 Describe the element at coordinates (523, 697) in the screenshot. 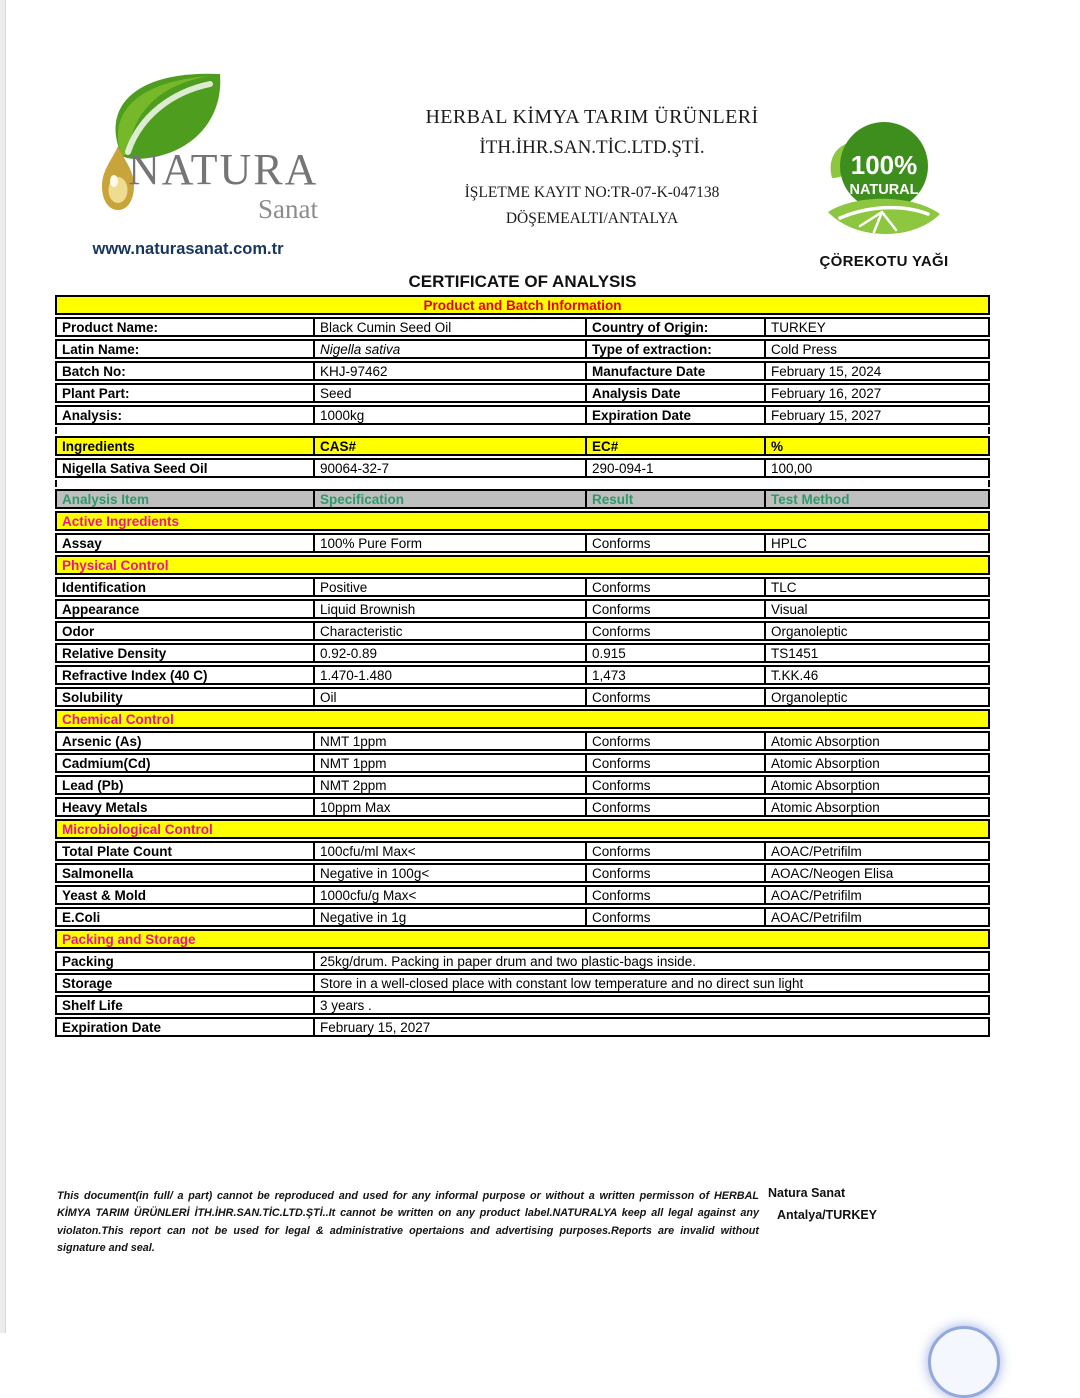

I see `table-row: Solubility Oil Conforms Organoleptic` at that location.